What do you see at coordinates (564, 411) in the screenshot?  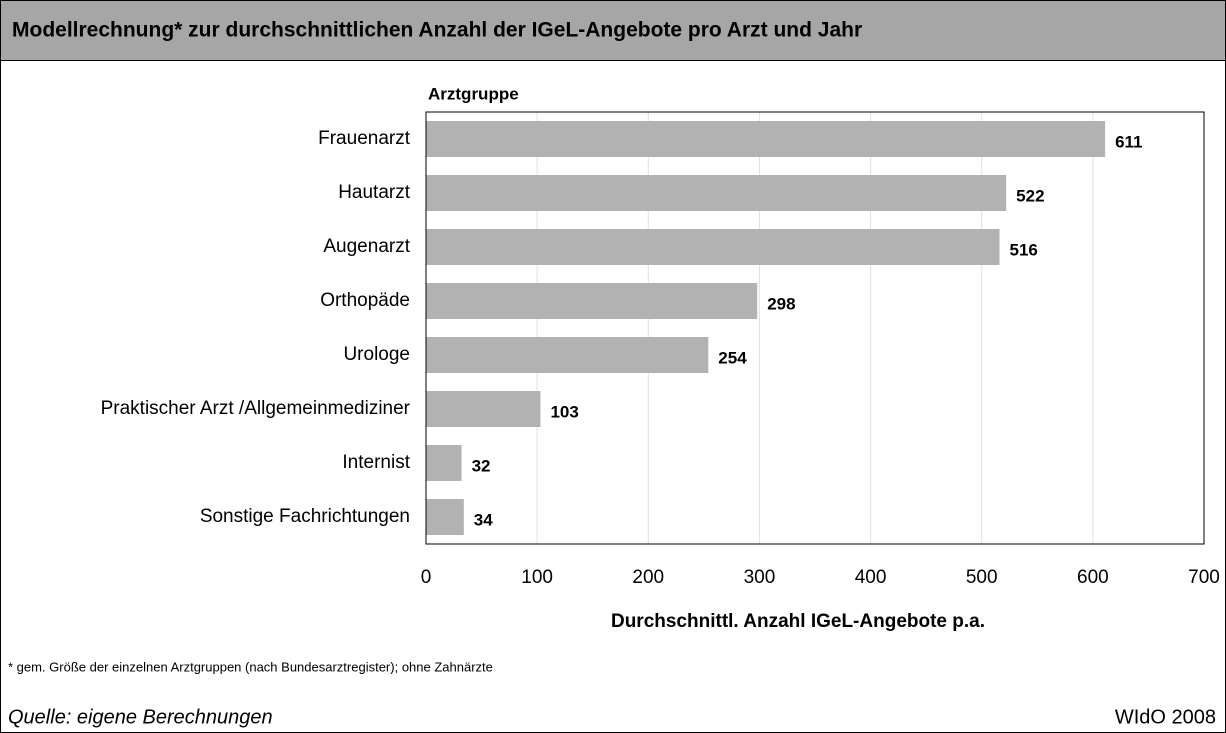 I see `value-label: 103` at bounding box center [564, 411].